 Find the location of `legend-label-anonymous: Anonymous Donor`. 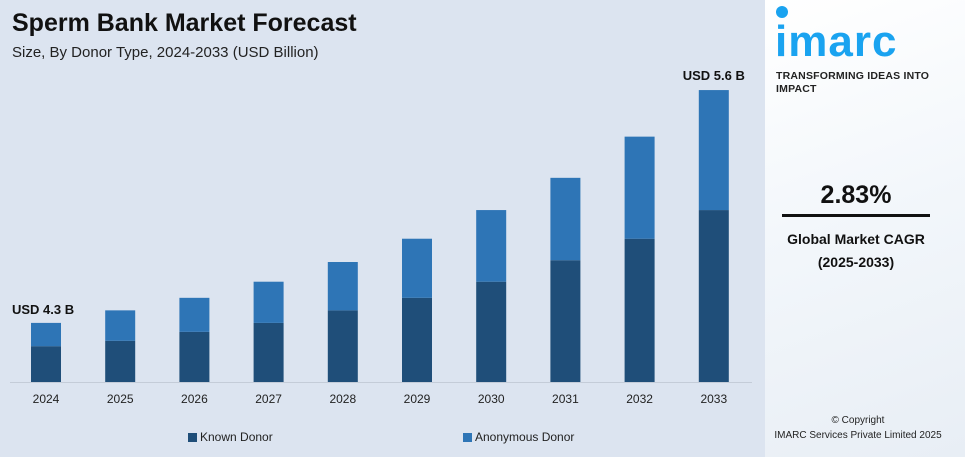

legend-label-anonymous: Anonymous Donor is located at coordinates (525, 437).